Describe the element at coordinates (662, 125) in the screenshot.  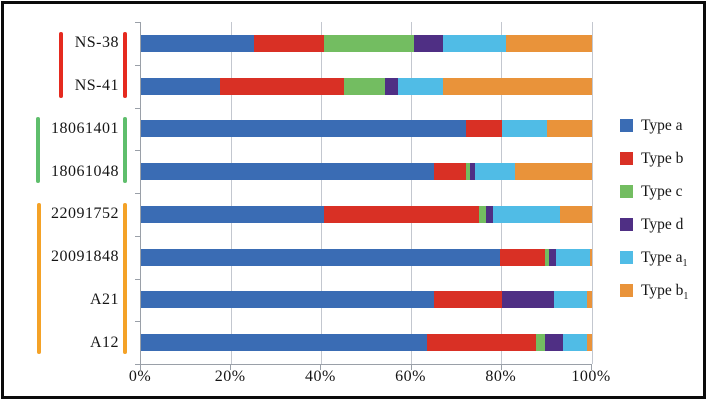
I see `legend-label: Type a` at that location.